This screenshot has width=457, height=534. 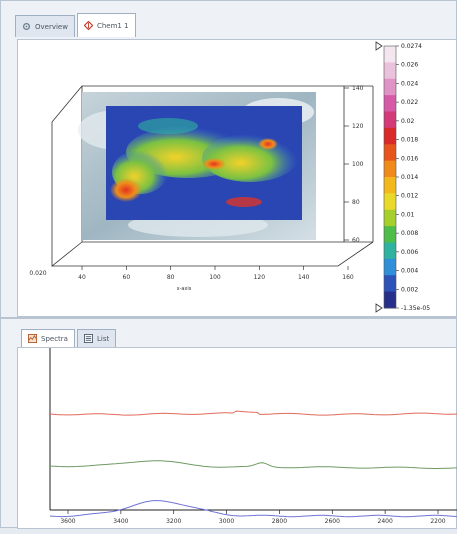 I want to click on tab-chem1: Chem1 1, so click(x=106, y=25).